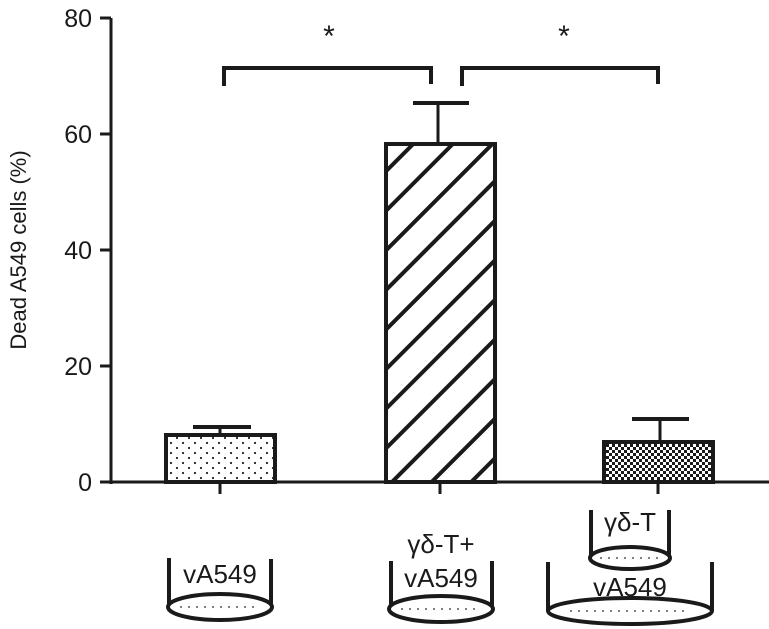 This screenshot has height=629, width=769. Describe the element at coordinates (440, 544) in the screenshot. I see `cup2-top-label: γδ-T+` at that location.